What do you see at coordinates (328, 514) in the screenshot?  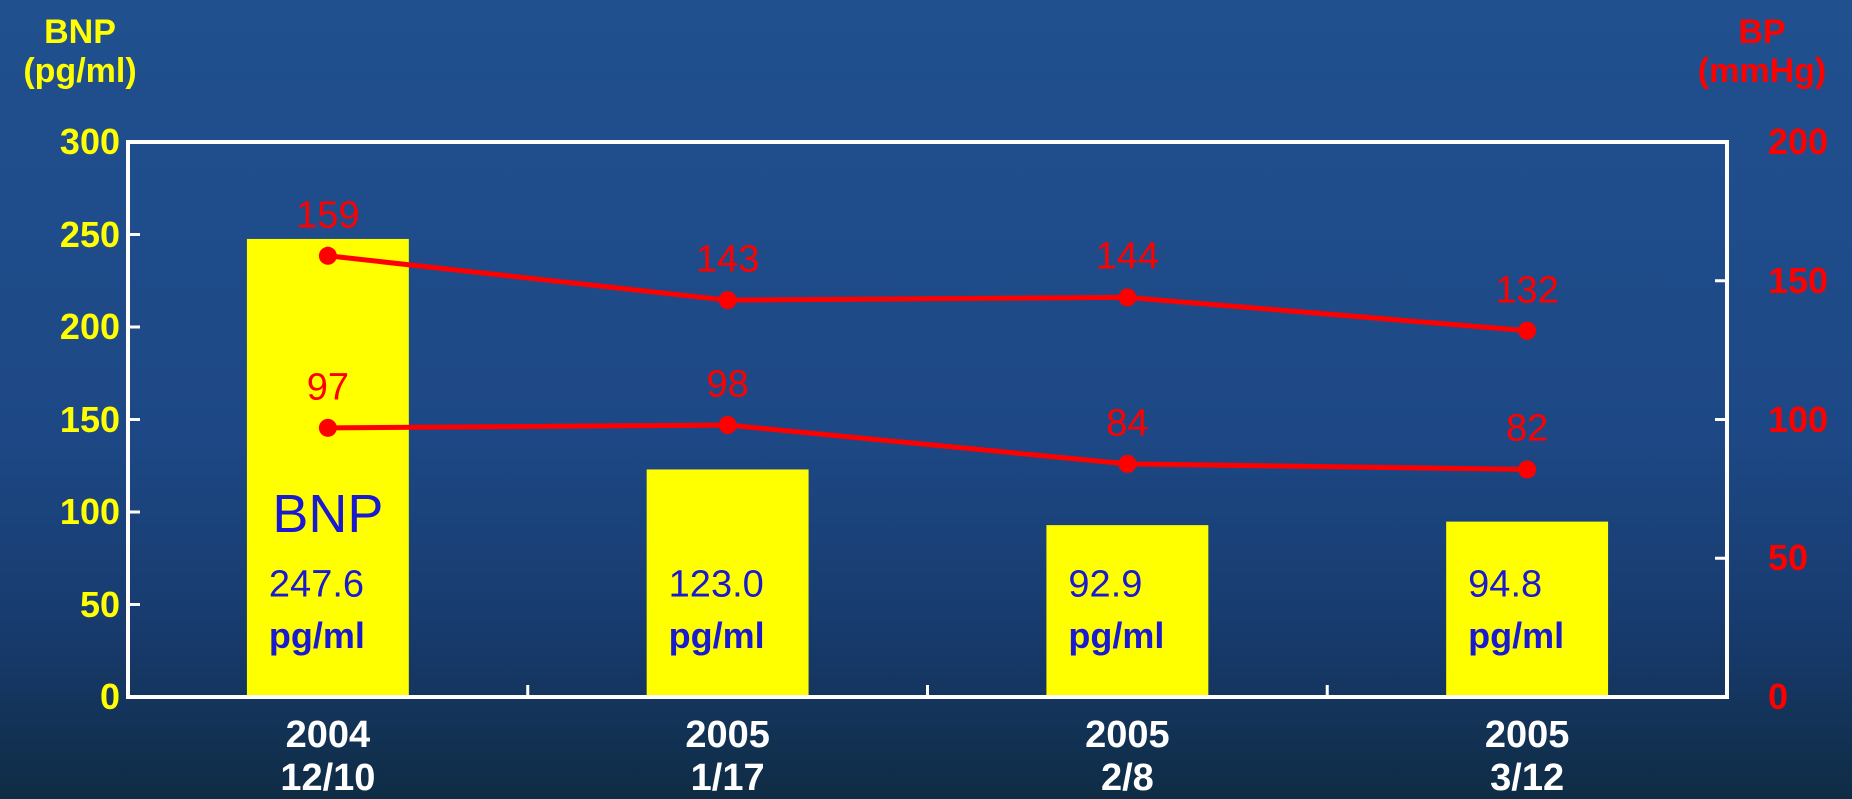 I see `bar-series-label: BNP` at bounding box center [328, 514].